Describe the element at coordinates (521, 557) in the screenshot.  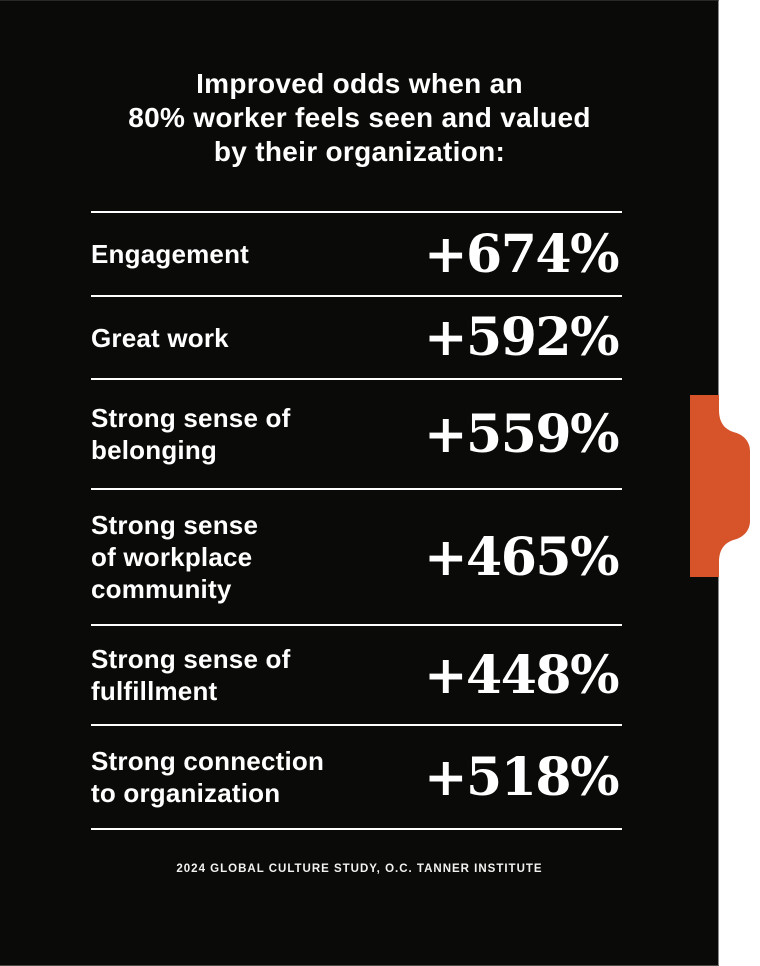
I see `stat-value: +465%` at that location.